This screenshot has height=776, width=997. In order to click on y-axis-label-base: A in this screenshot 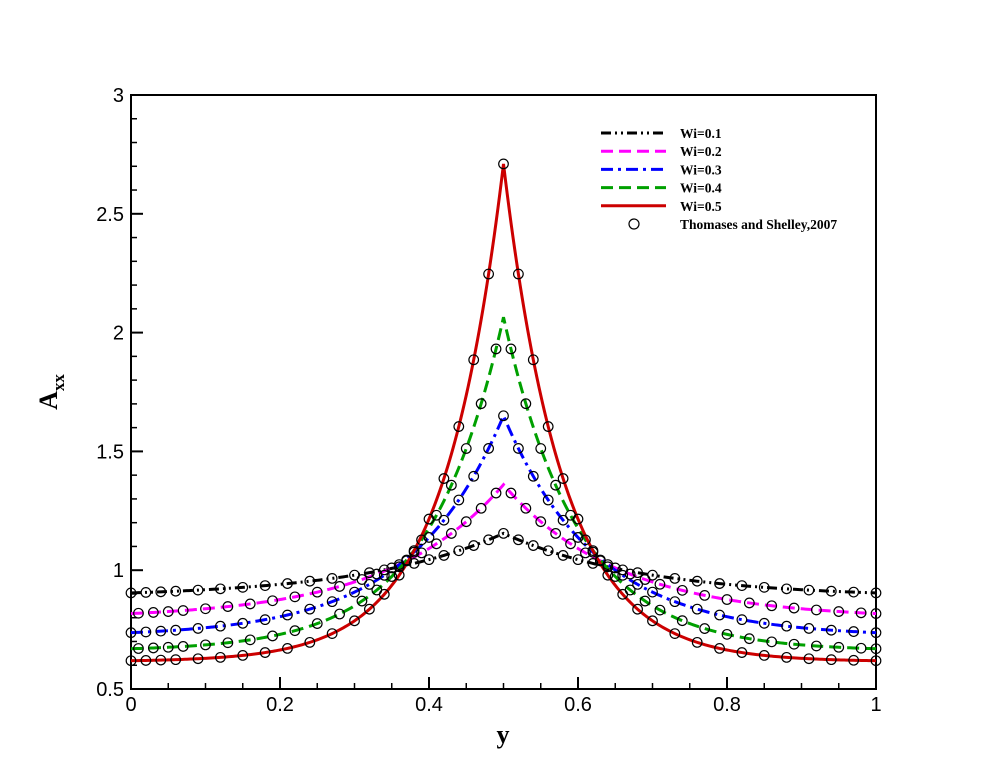, I will do `click(48, 400)`.